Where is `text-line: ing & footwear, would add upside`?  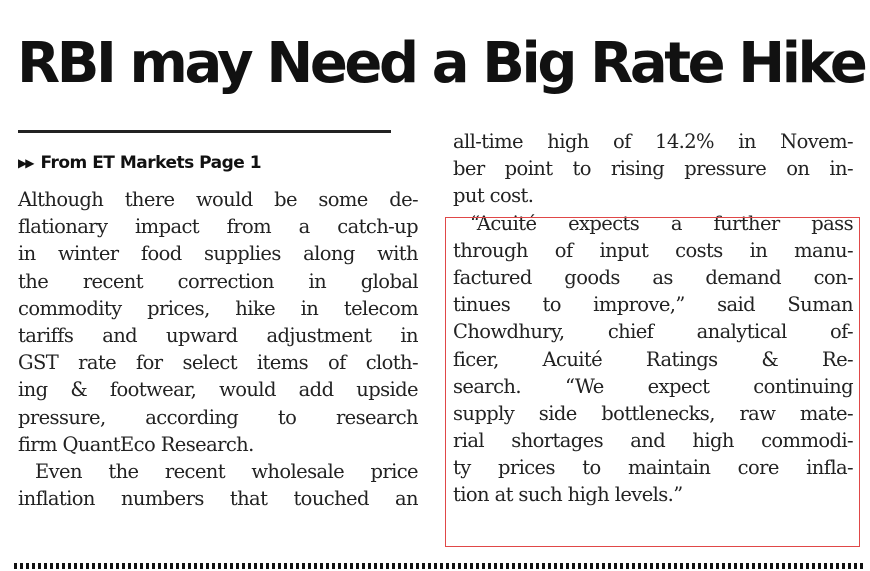 text-line: ing & footwear, would add upside is located at coordinates (218, 390).